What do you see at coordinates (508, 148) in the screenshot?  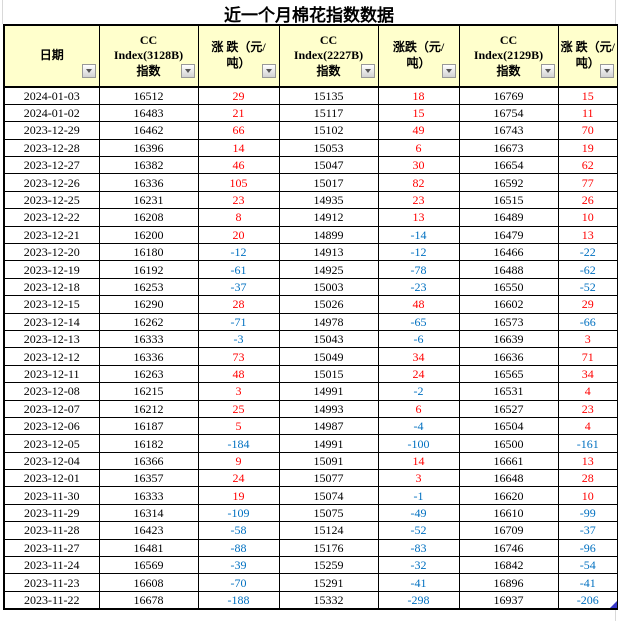 I see `index-value-cell: 16673` at bounding box center [508, 148].